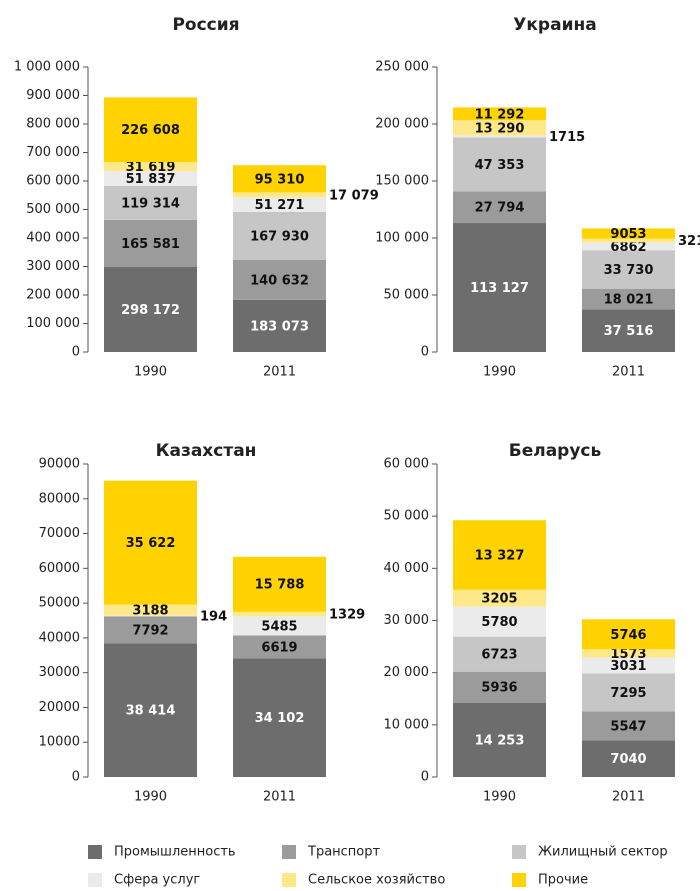  I want to click on y-tick-label: 60000, so click(59, 568).